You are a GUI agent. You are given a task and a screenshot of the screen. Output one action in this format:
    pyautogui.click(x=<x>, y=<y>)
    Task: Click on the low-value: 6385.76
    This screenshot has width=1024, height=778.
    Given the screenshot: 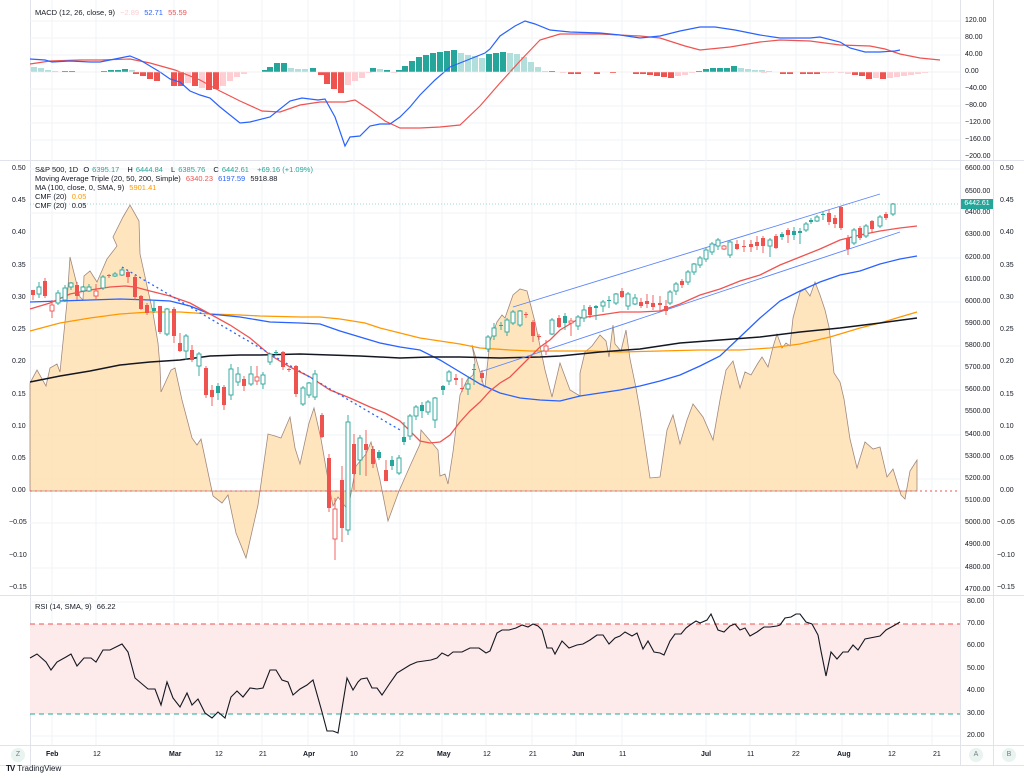 What is the action you would take?
    pyautogui.click(x=192, y=169)
    